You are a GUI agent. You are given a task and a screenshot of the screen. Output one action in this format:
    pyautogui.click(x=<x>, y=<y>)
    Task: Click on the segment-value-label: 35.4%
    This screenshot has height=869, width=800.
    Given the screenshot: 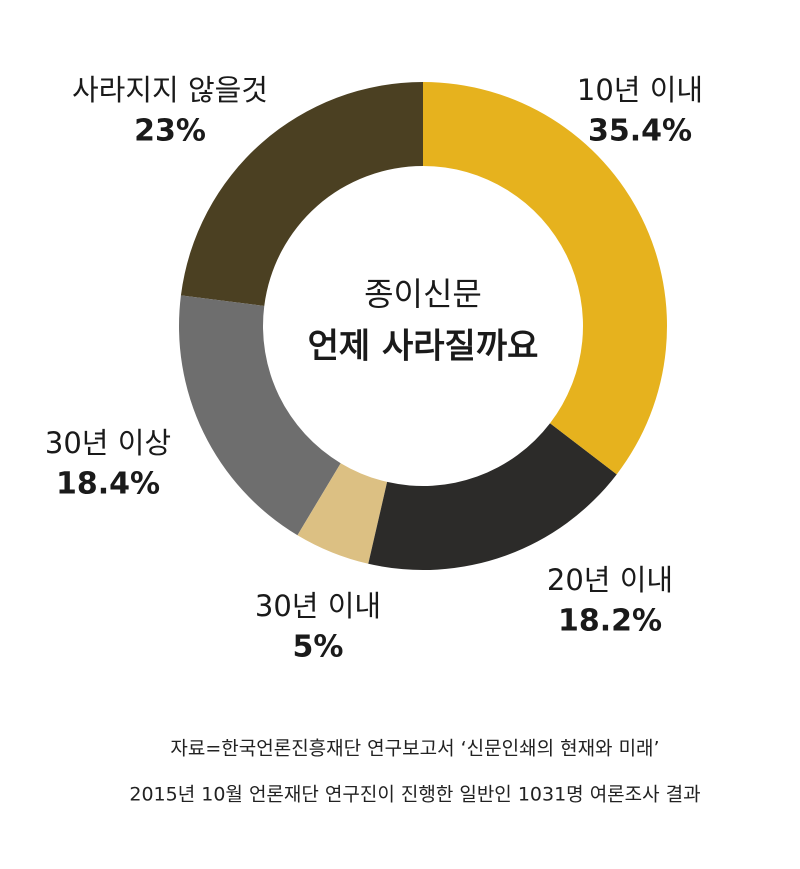 What is the action you would take?
    pyautogui.click(x=640, y=131)
    